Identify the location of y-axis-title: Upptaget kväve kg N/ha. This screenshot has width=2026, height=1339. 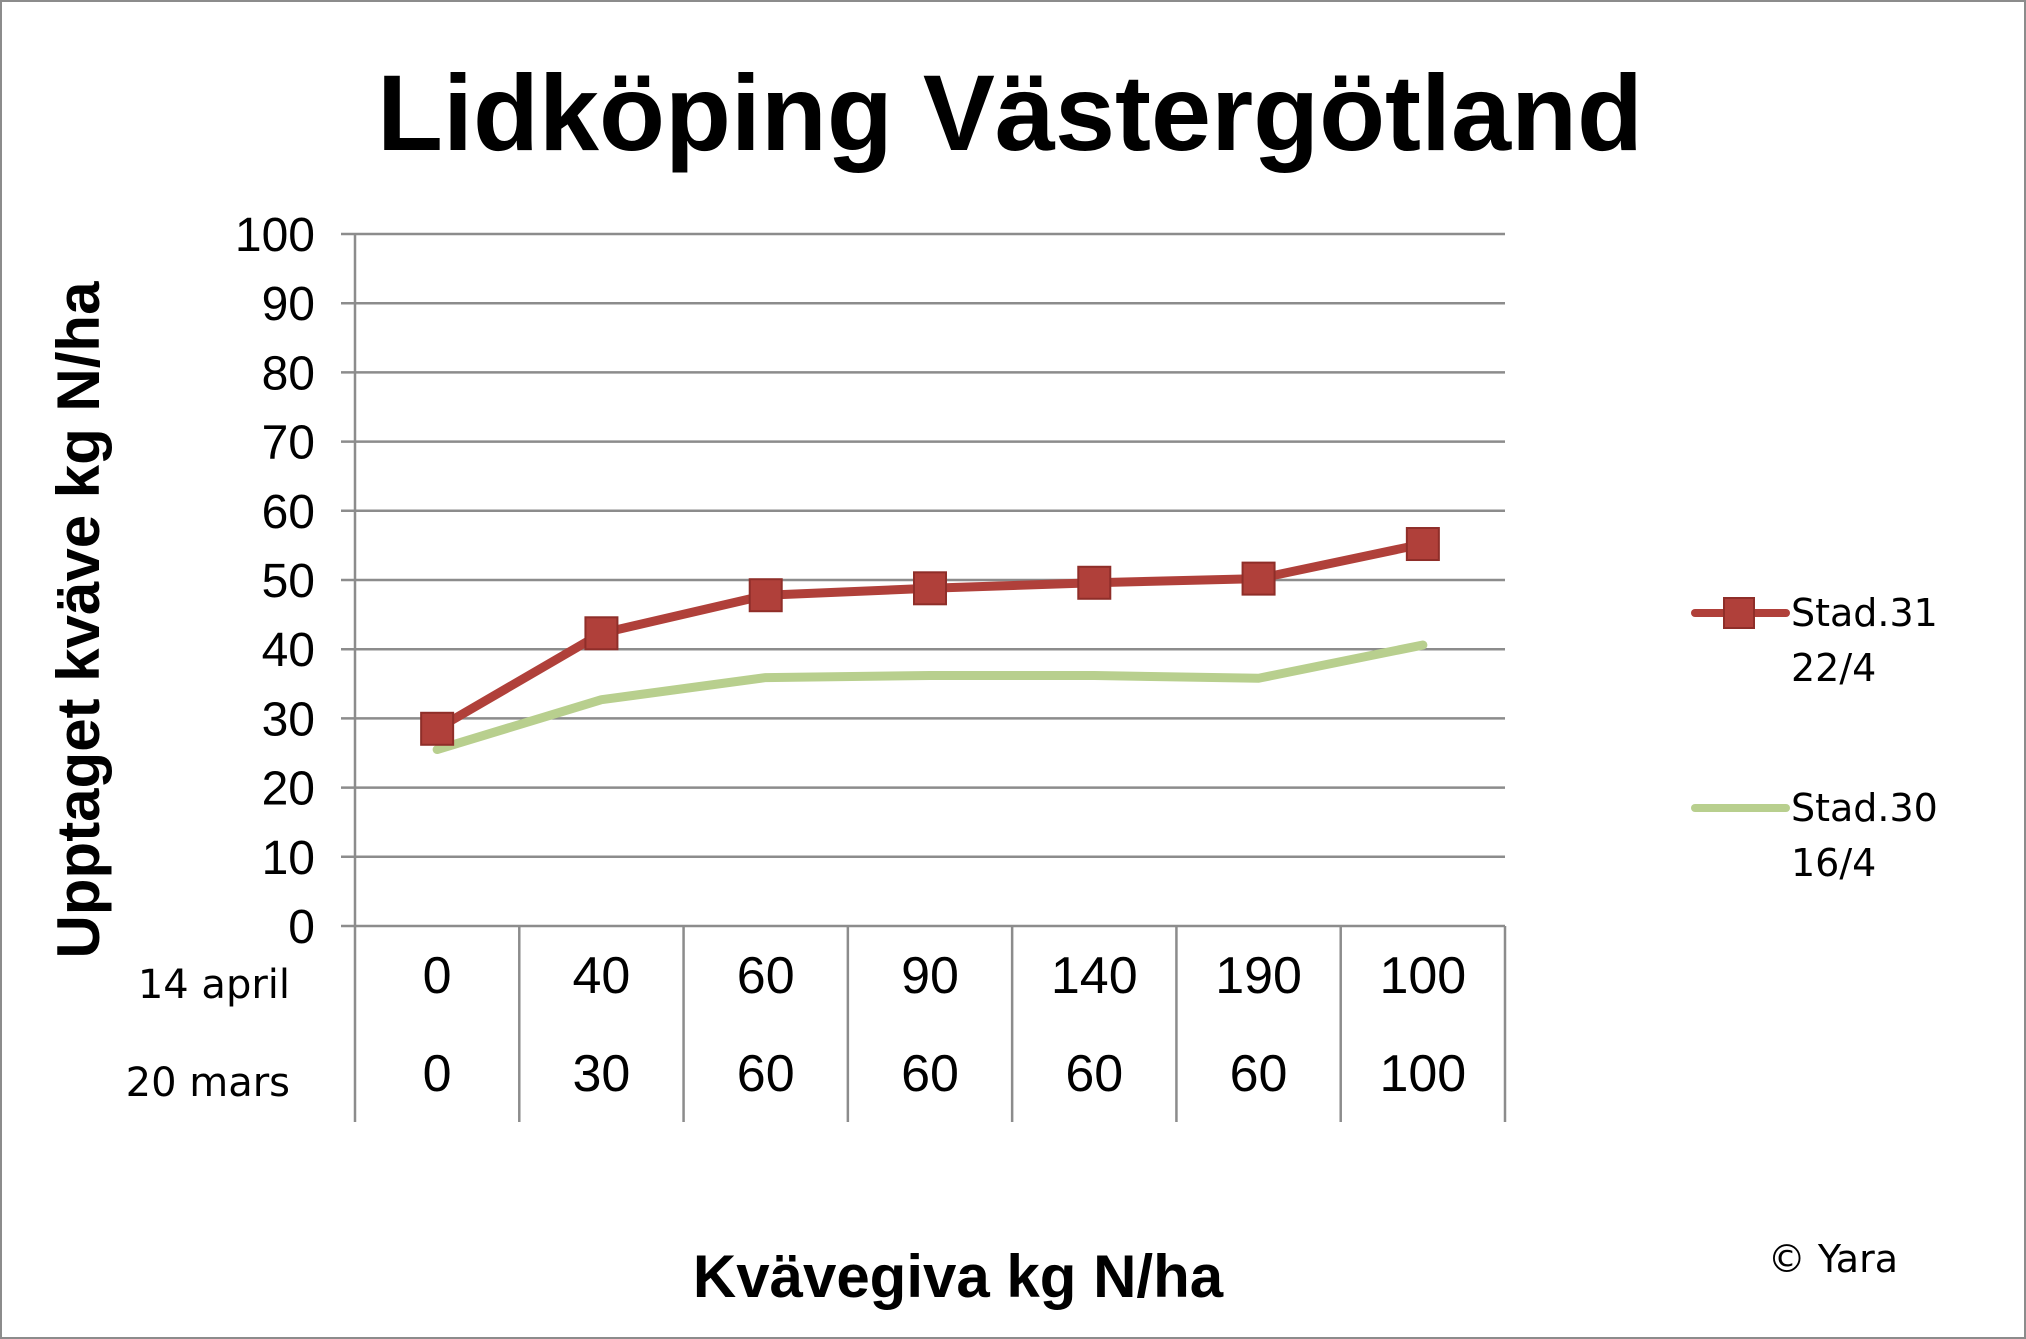
(78, 620).